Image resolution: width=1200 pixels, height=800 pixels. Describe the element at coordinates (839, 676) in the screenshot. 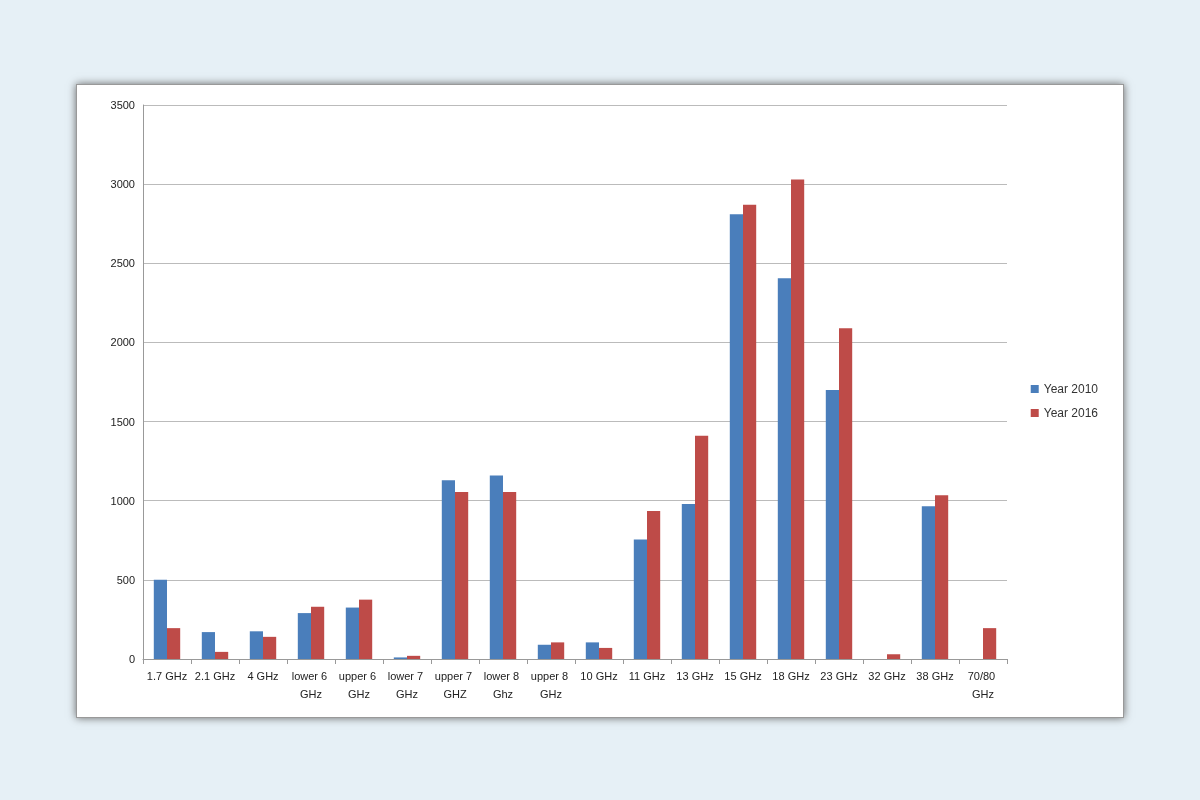

I see `x-tick-label: 23 GHz` at that location.